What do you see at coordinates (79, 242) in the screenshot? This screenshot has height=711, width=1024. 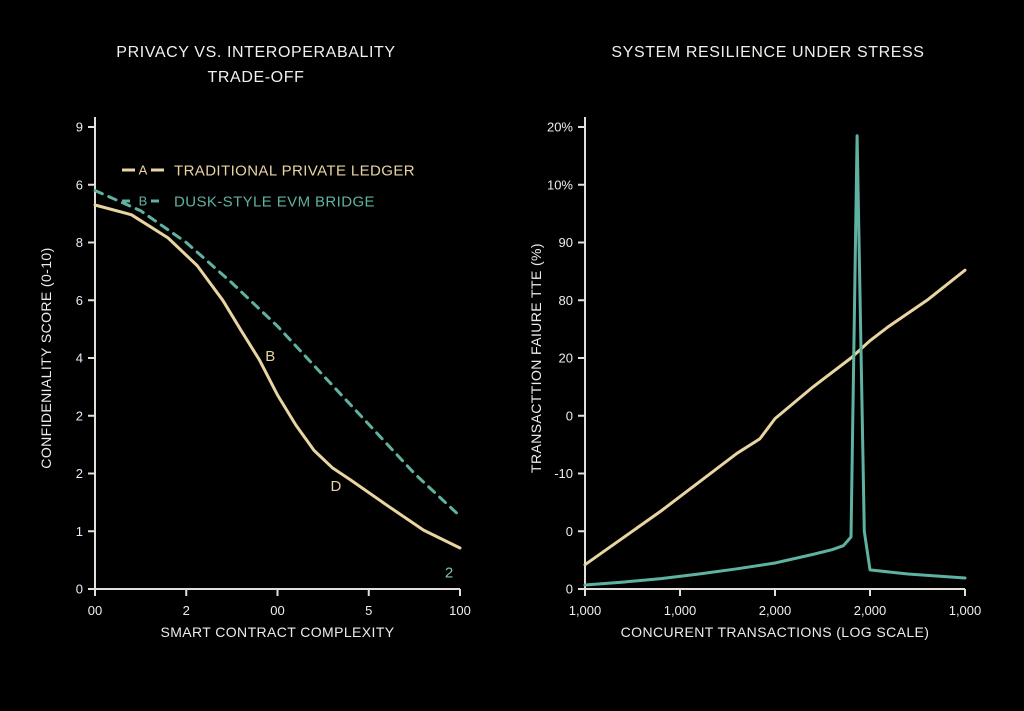 I see `y-tick-label: 8` at bounding box center [79, 242].